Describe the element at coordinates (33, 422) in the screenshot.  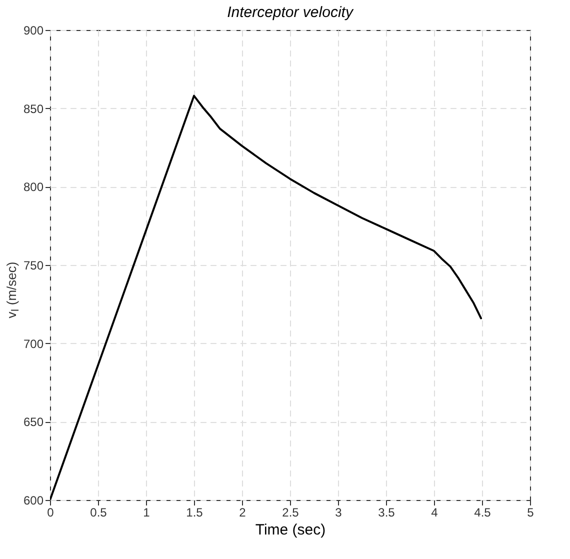
I see `y-tick-label: 650` at that location.